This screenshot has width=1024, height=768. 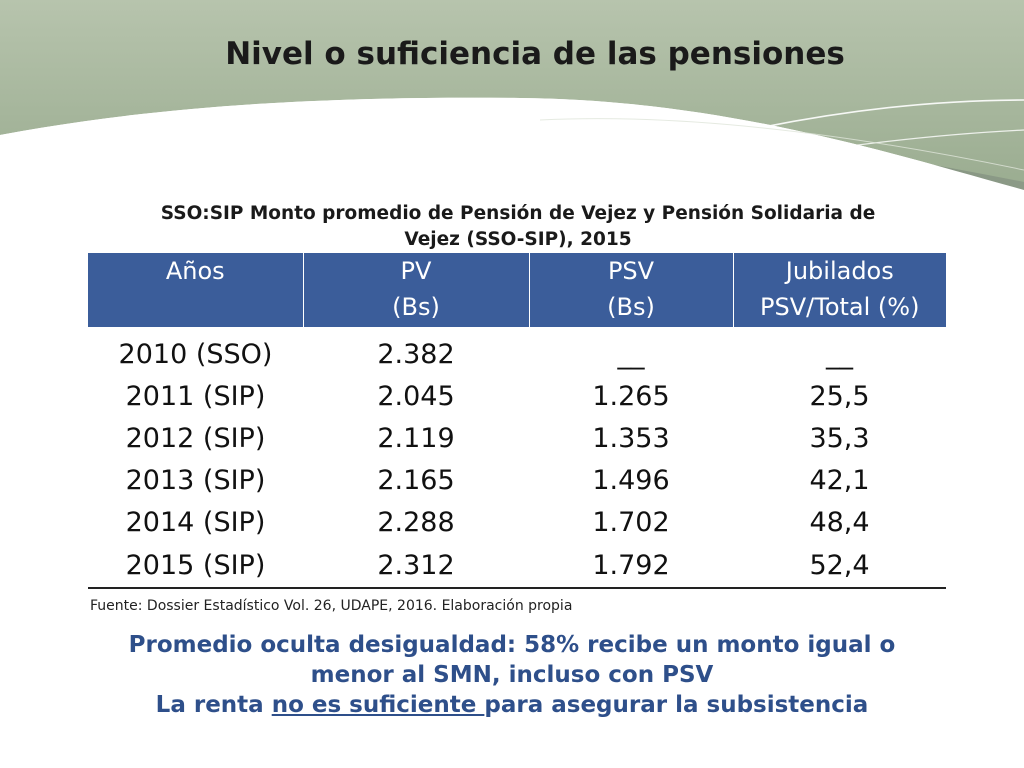 What do you see at coordinates (839, 438) in the screenshot?
I see `cell-jubilados: 35,3` at bounding box center [839, 438].